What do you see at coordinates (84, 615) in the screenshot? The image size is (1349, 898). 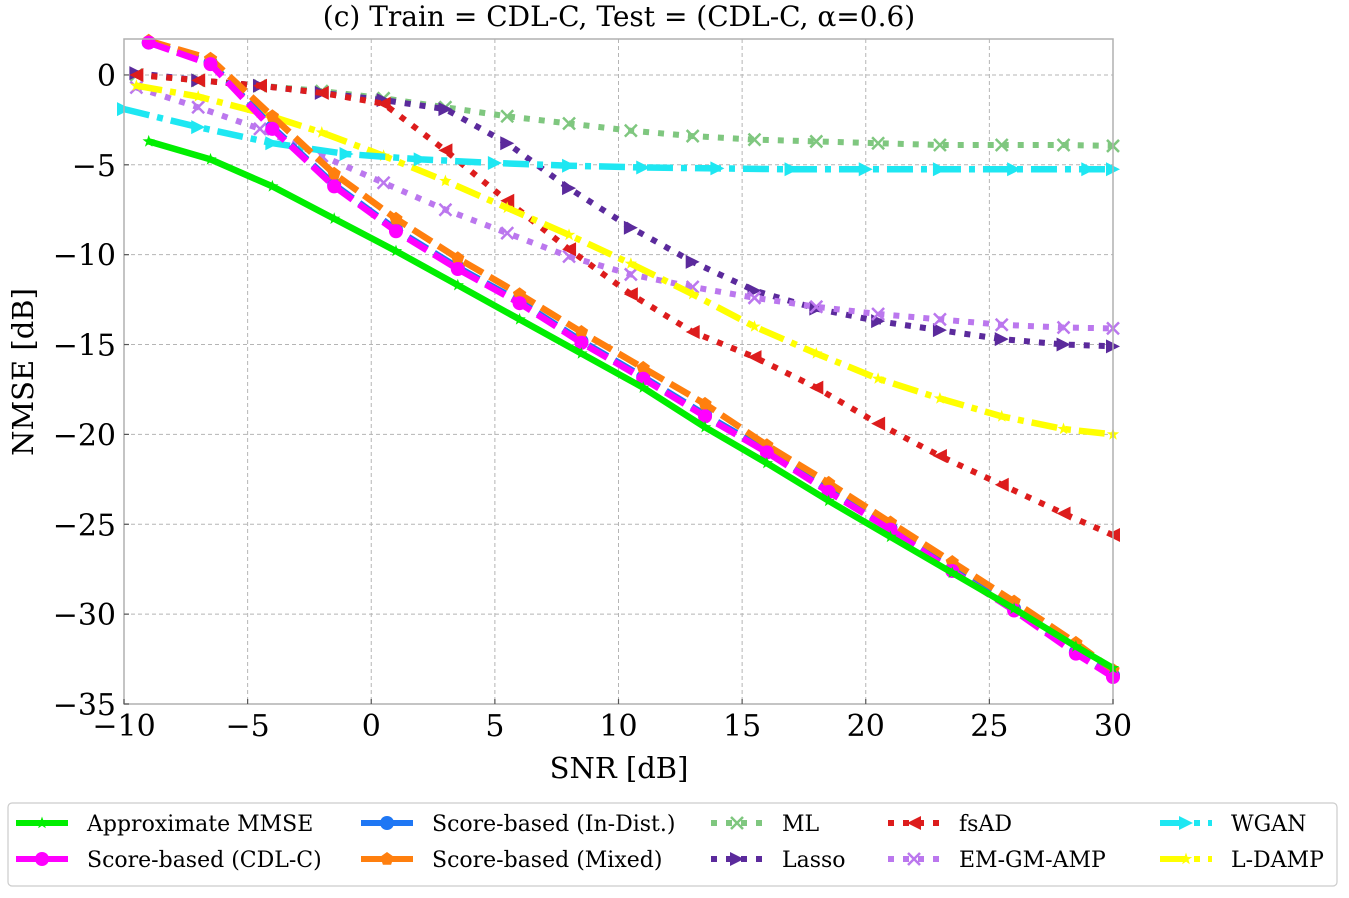 I see `y-tick-label: −30` at bounding box center [84, 615].